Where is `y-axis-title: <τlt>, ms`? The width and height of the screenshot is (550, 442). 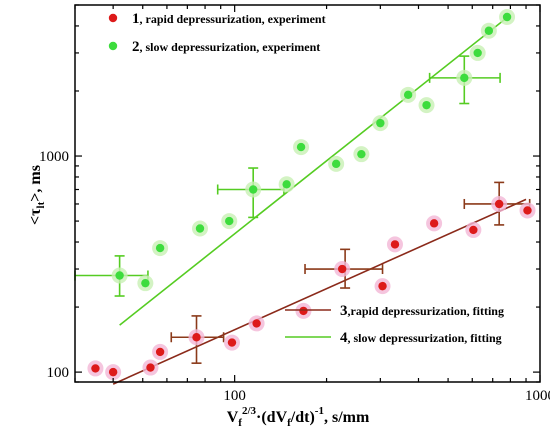
y-axis-title: <τlt>, ms is located at coordinates (37, 195).